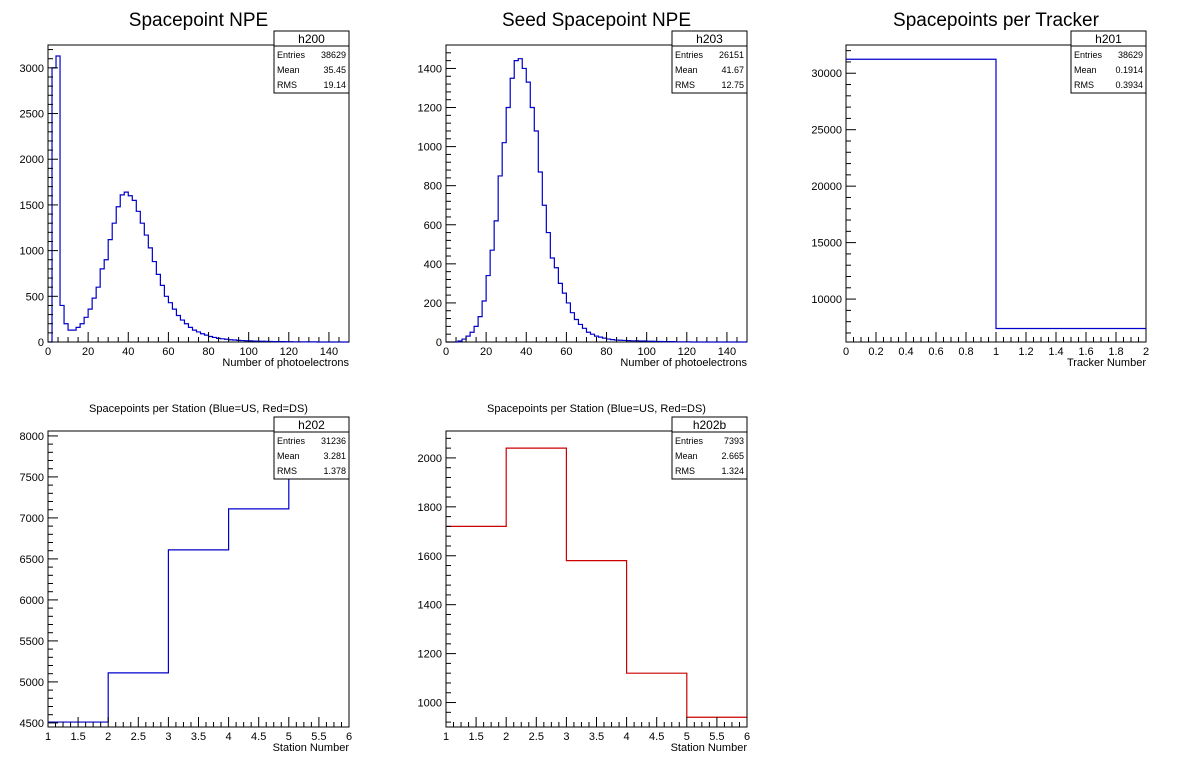 The height and width of the screenshot is (777, 1196). Describe the element at coordinates (311, 62) in the screenshot. I see `stats-box: h200 Entries 38629 Mean 35.45 RMS 19.14` at that location.